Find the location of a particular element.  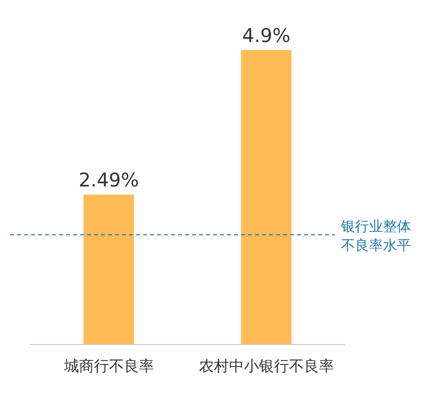

ref-line-label: 银行业整体不良率水平 is located at coordinates (375, 236).